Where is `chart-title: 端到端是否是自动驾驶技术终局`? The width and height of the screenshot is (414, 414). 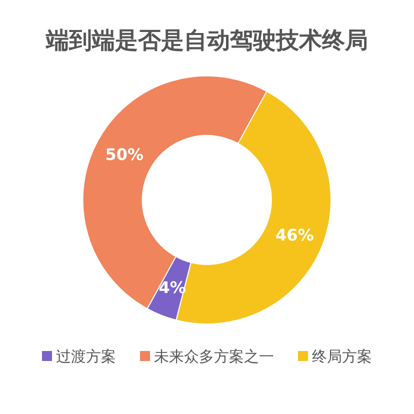 chart-title: 端到端是否是自动驾驶技术终局 is located at coordinates (206, 41).